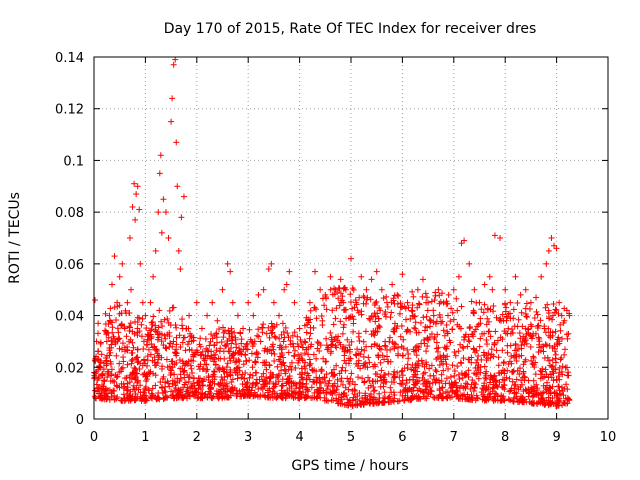 The image size is (640, 480). Describe the element at coordinates (69, 213) in the screenshot. I see `y-tick-label: 0.08` at that location.